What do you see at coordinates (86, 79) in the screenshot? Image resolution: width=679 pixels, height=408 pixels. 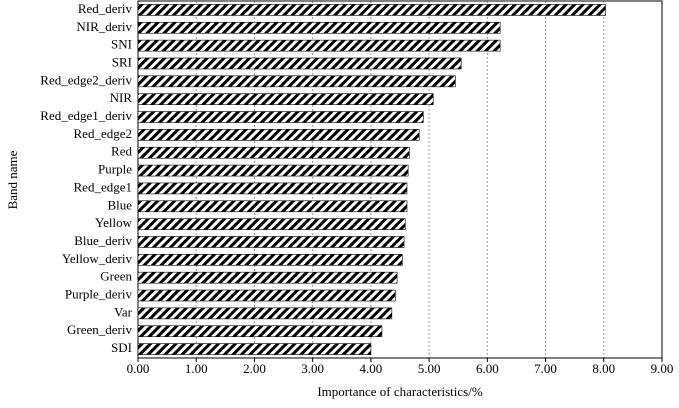 I see `y-tick-label: Red_edge2_deriv` at bounding box center [86, 79].